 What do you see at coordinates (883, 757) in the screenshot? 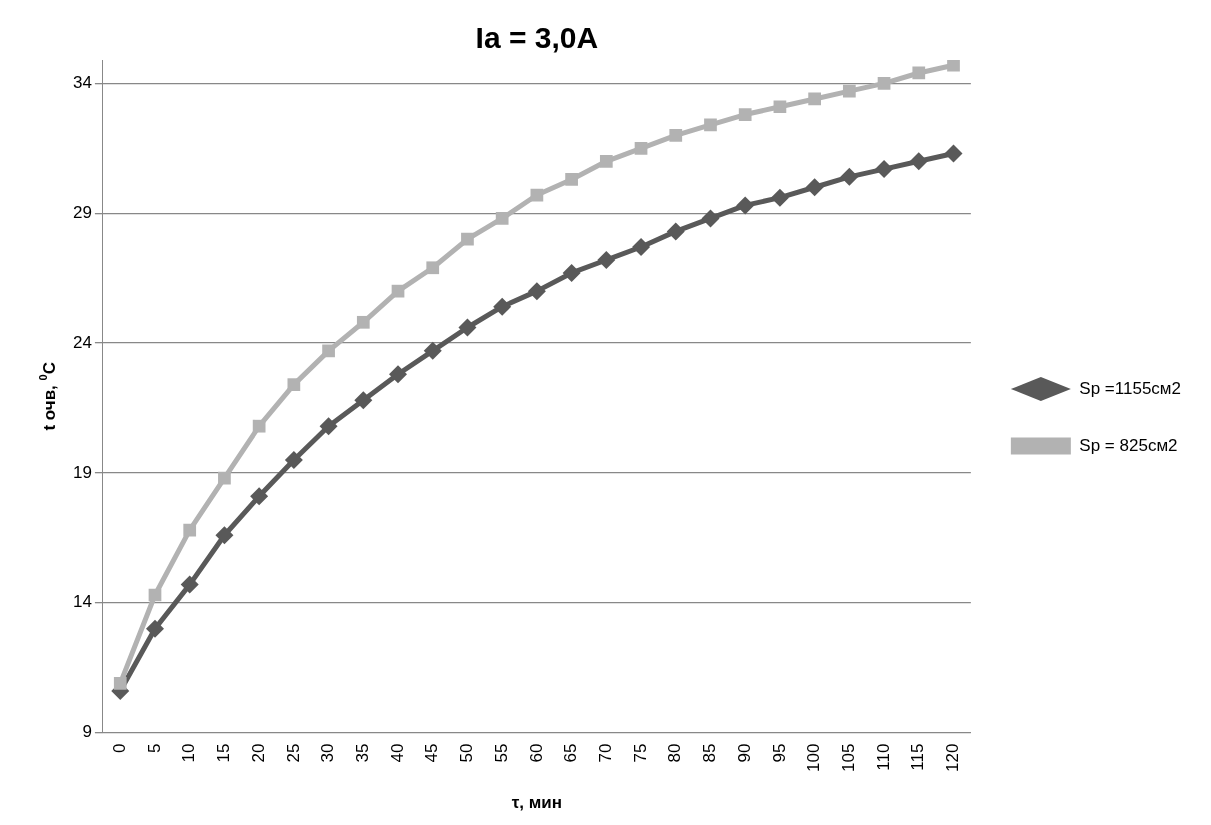
I see `x-tick-label: 110` at bounding box center [883, 757].